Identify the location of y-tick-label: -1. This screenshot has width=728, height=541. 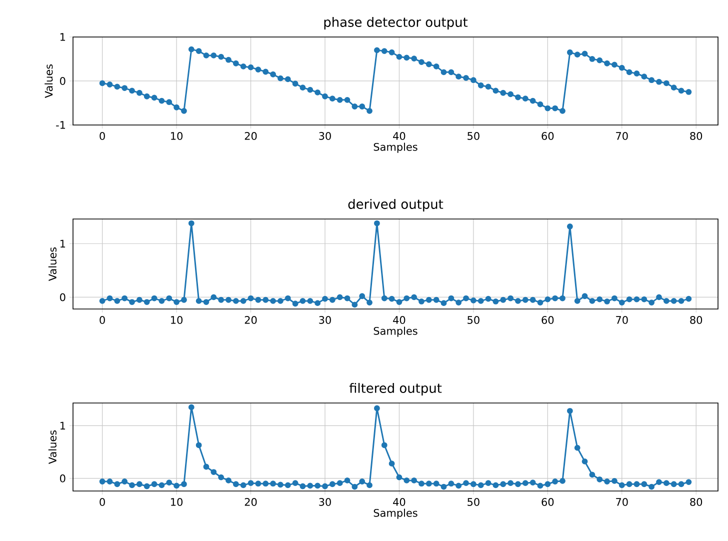
(61, 125).